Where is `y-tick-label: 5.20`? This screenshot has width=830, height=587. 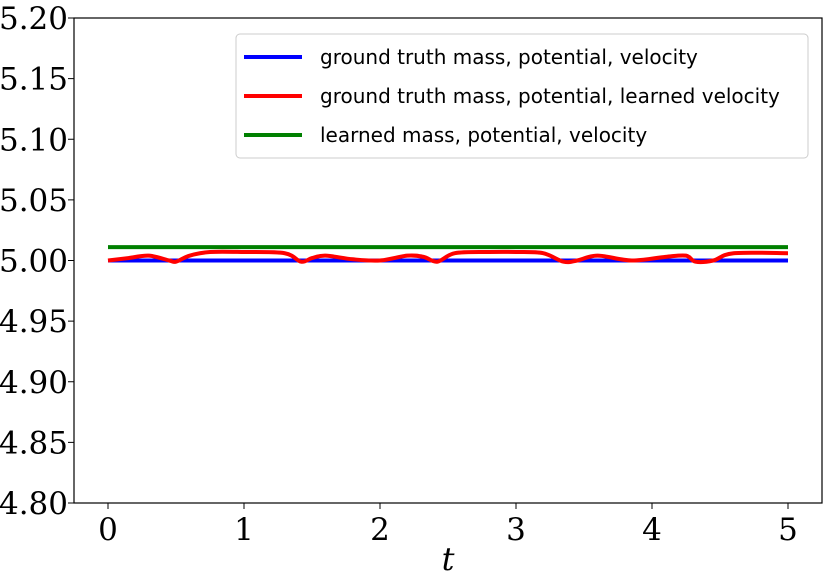 y-tick-label: 5.20 is located at coordinates (34, 19).